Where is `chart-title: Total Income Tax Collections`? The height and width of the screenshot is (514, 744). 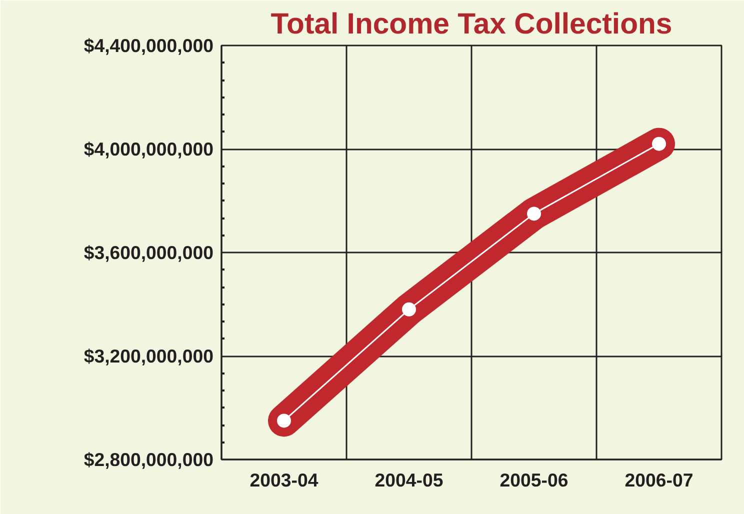 chart-title: Total Income Tax Collections is located at coordinates (471, 24).